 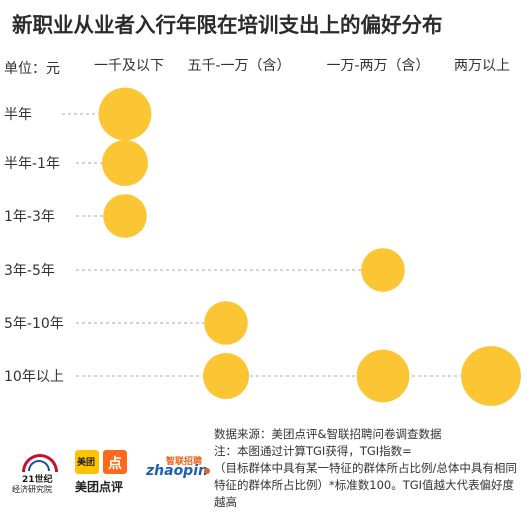 I want to click on y-tick-label: 半年, so click(x=18, y=115).